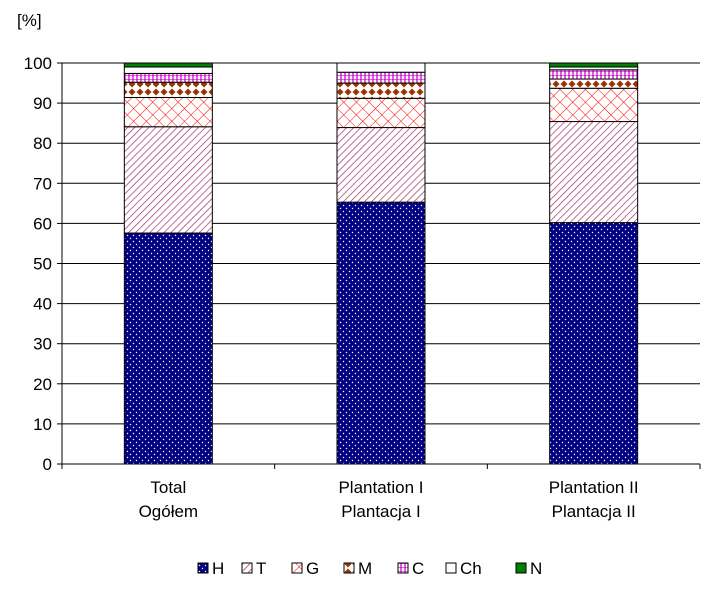 The image size is (706, 604). What do you see at coordinates (418, 568) in the screenshot?
I see `legend-label-c: C` at bounding box center [418, 568].